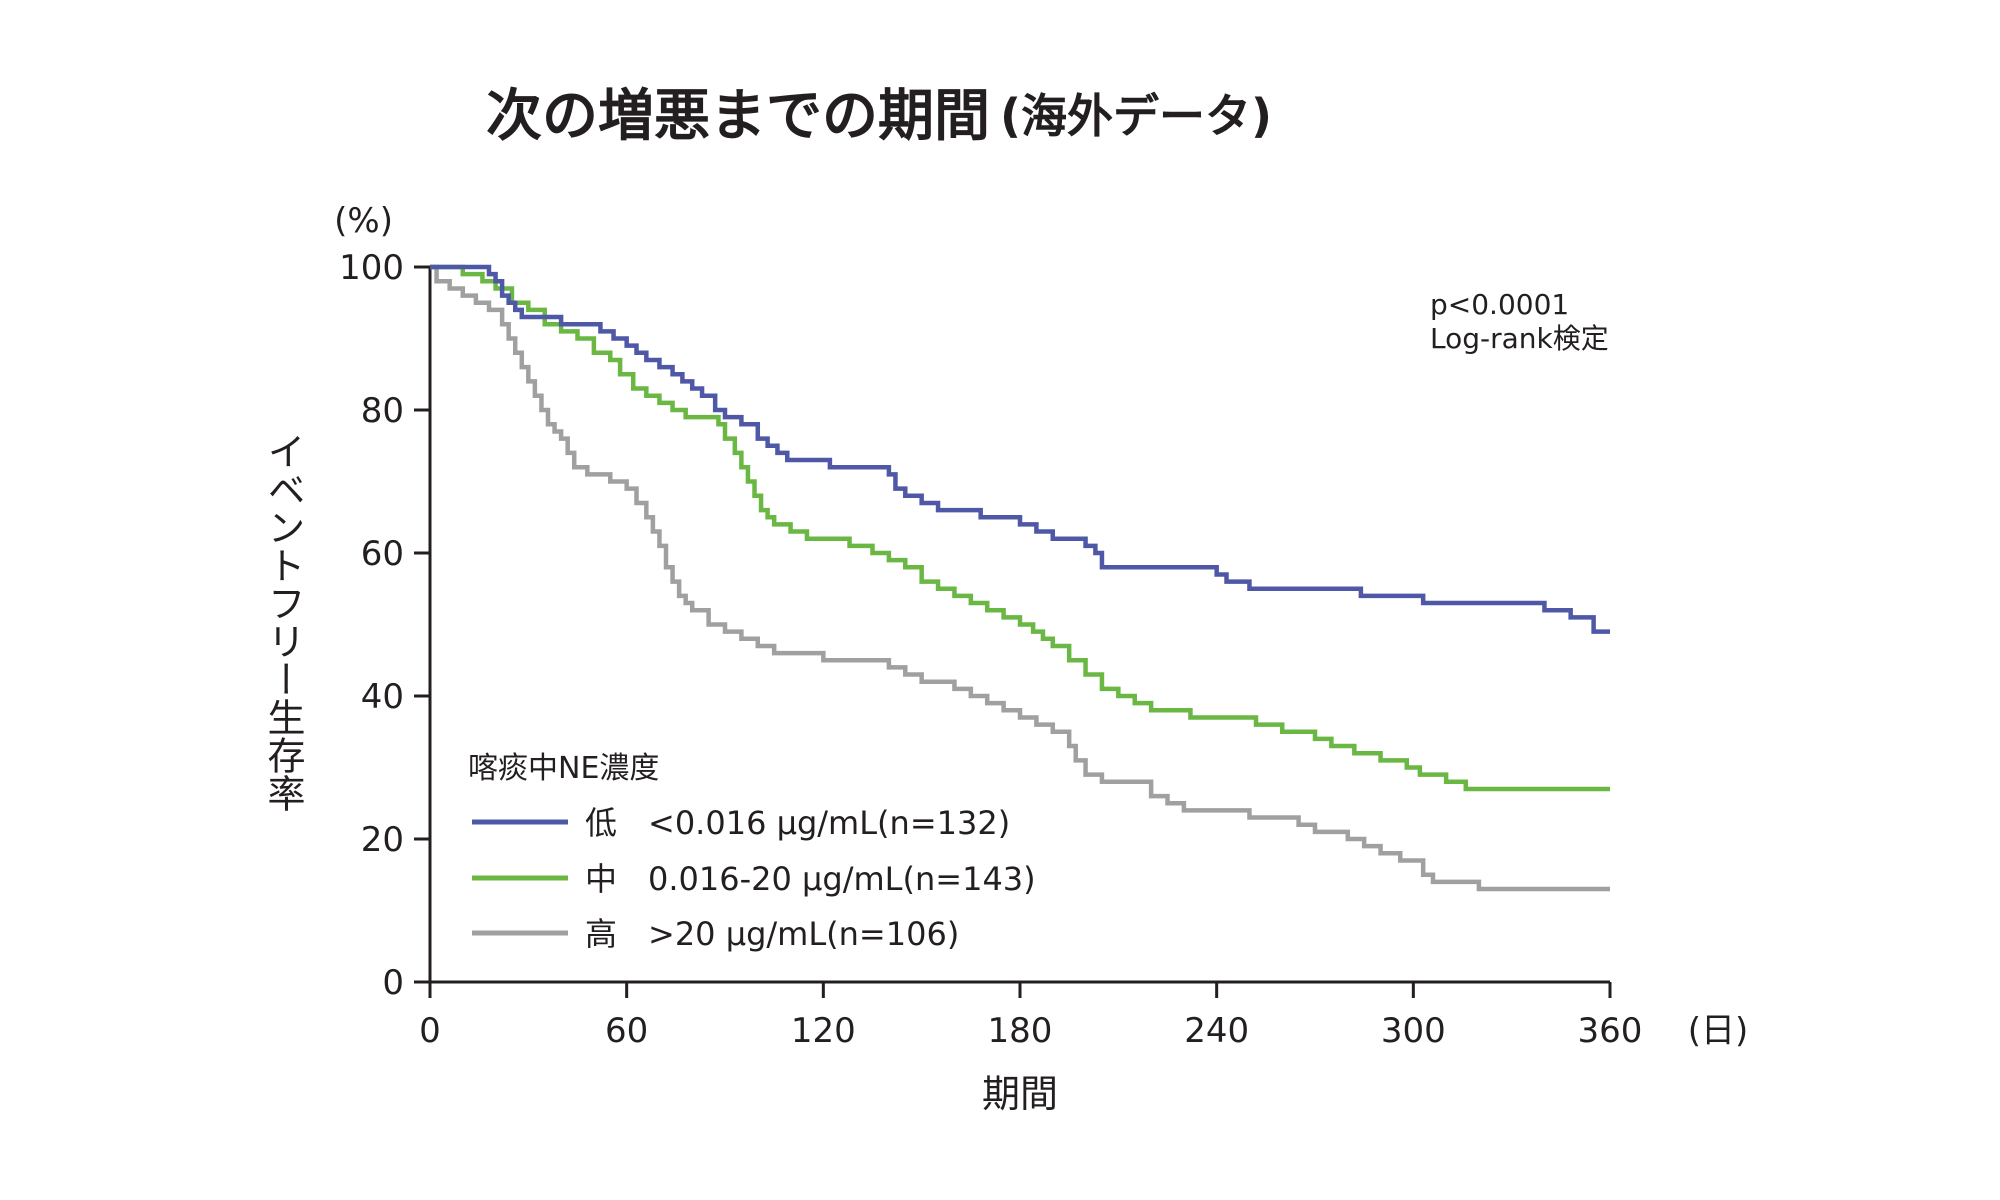 The width and height of the screenshot is (2000, 1200). I want to click on y-axis-title: イベントフリー生存率, so click(283, 622).